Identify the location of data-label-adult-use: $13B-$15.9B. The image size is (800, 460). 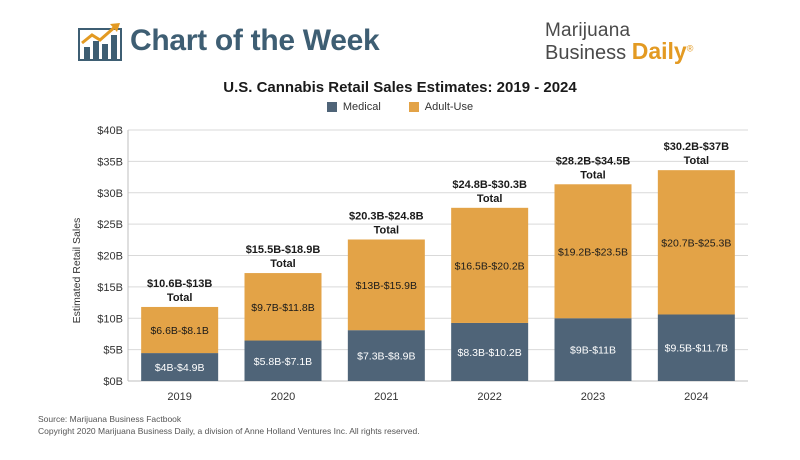
(386, 286).